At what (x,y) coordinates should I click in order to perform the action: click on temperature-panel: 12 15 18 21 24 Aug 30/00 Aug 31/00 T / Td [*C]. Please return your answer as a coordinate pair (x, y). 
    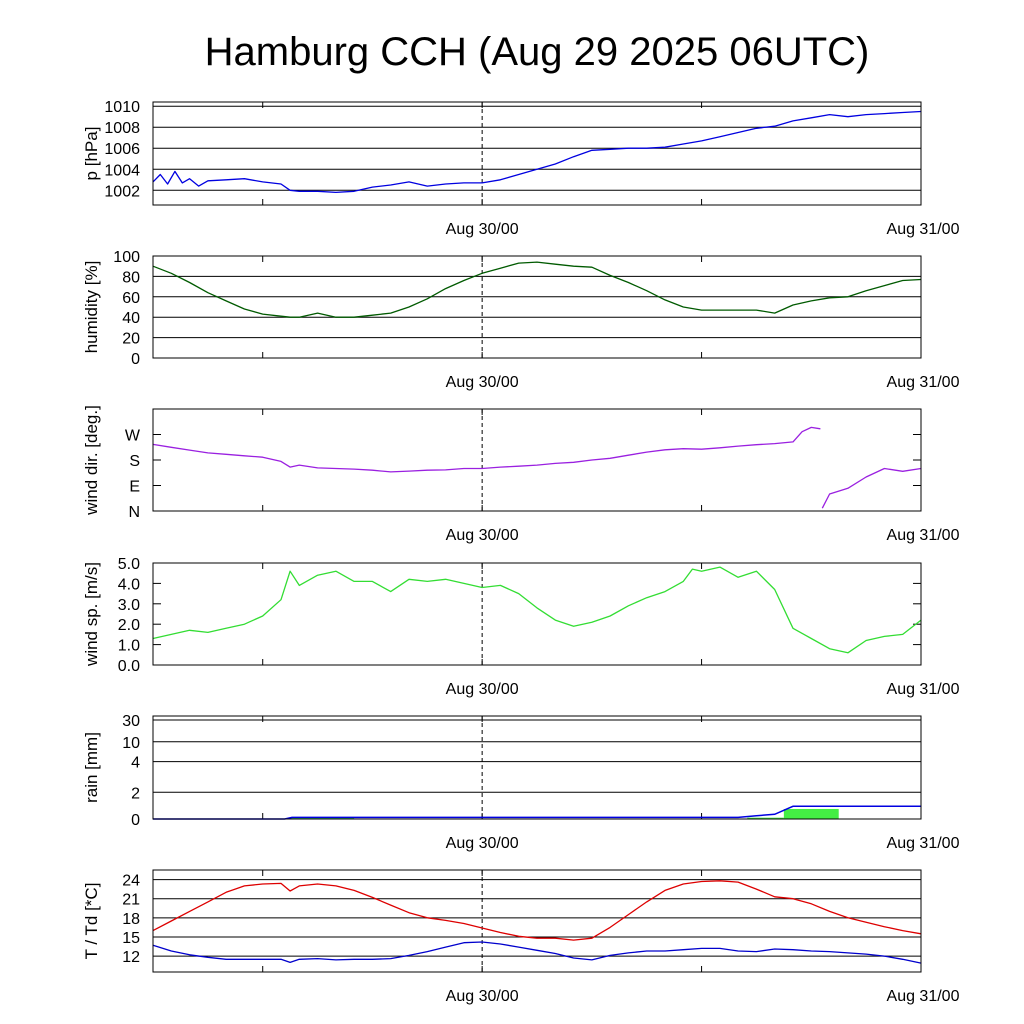
    Looking at the image, I should click on (521, 937).